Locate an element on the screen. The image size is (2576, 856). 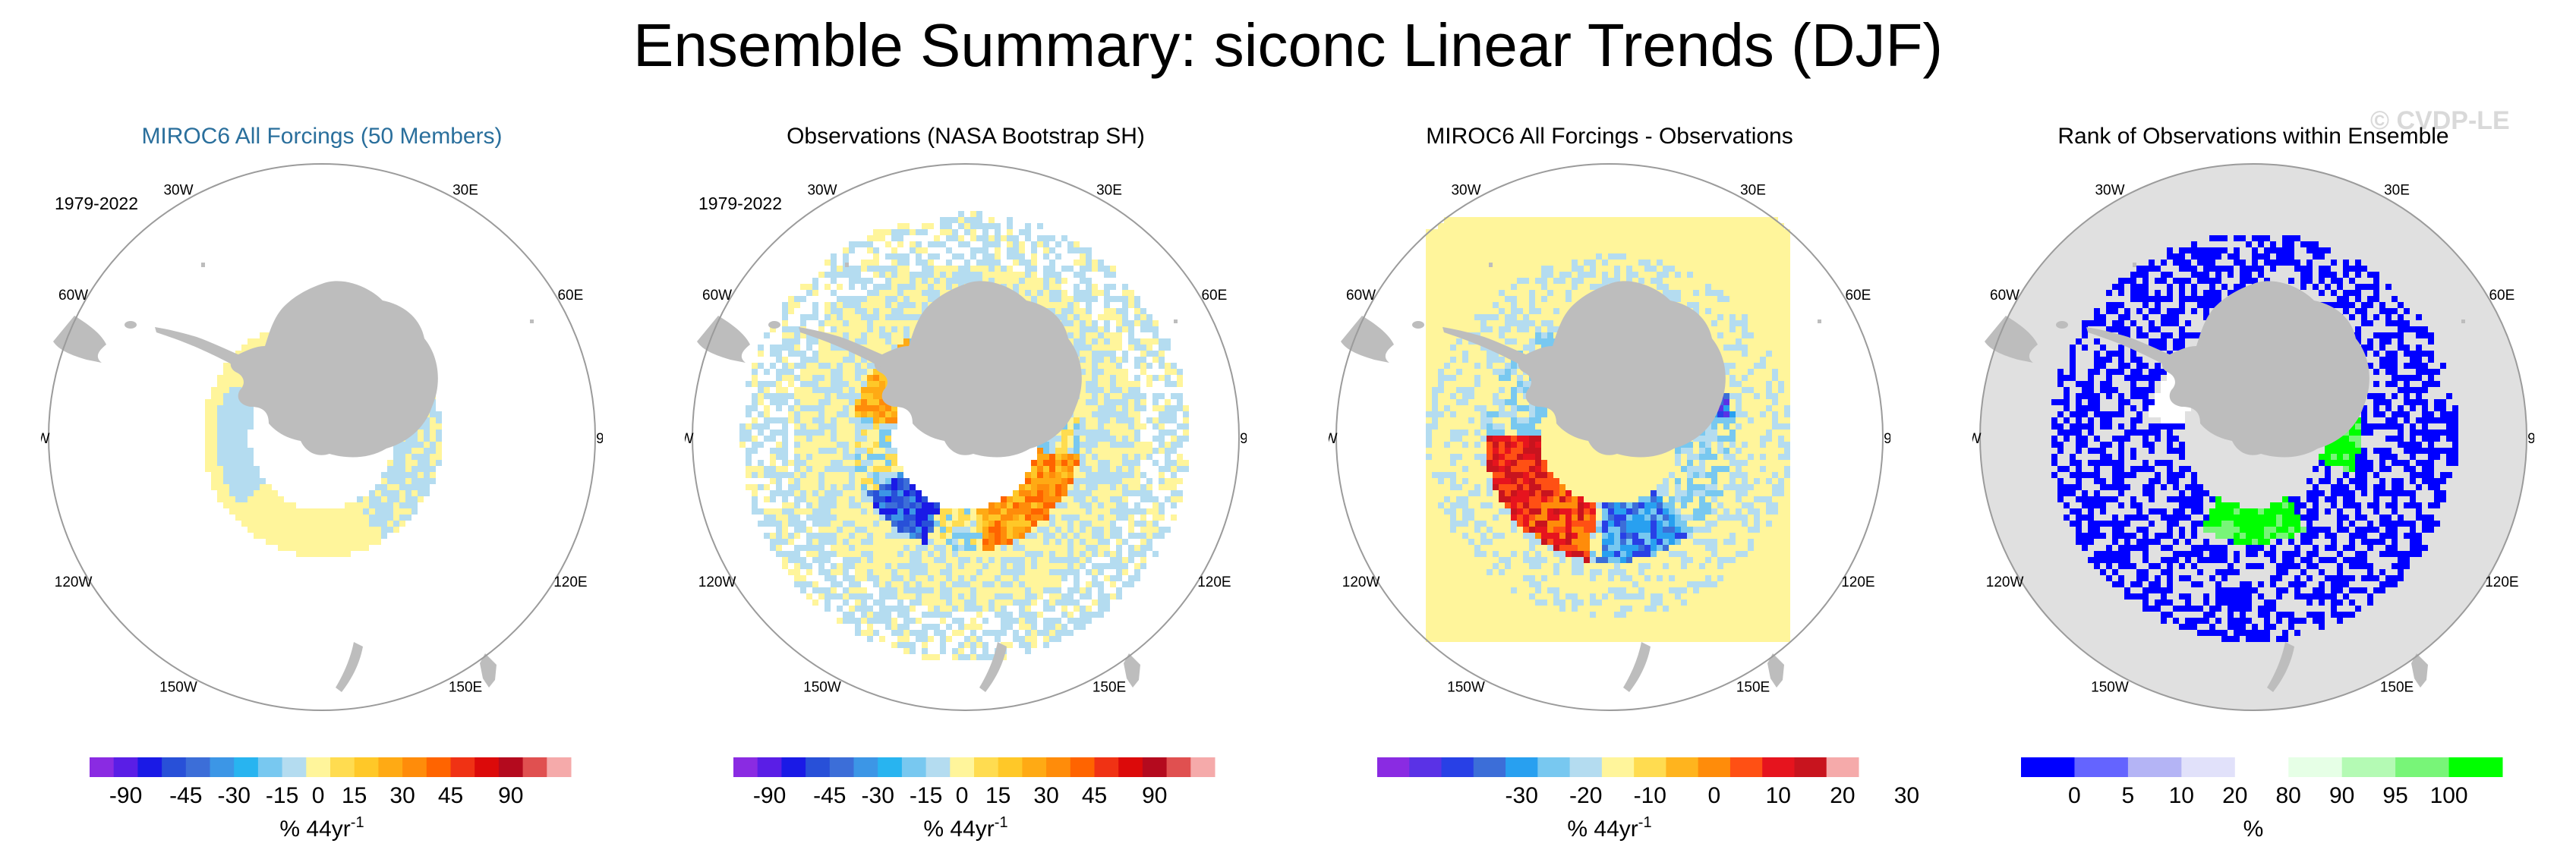
tasmania-australia is located at coordinates (1775, 670).